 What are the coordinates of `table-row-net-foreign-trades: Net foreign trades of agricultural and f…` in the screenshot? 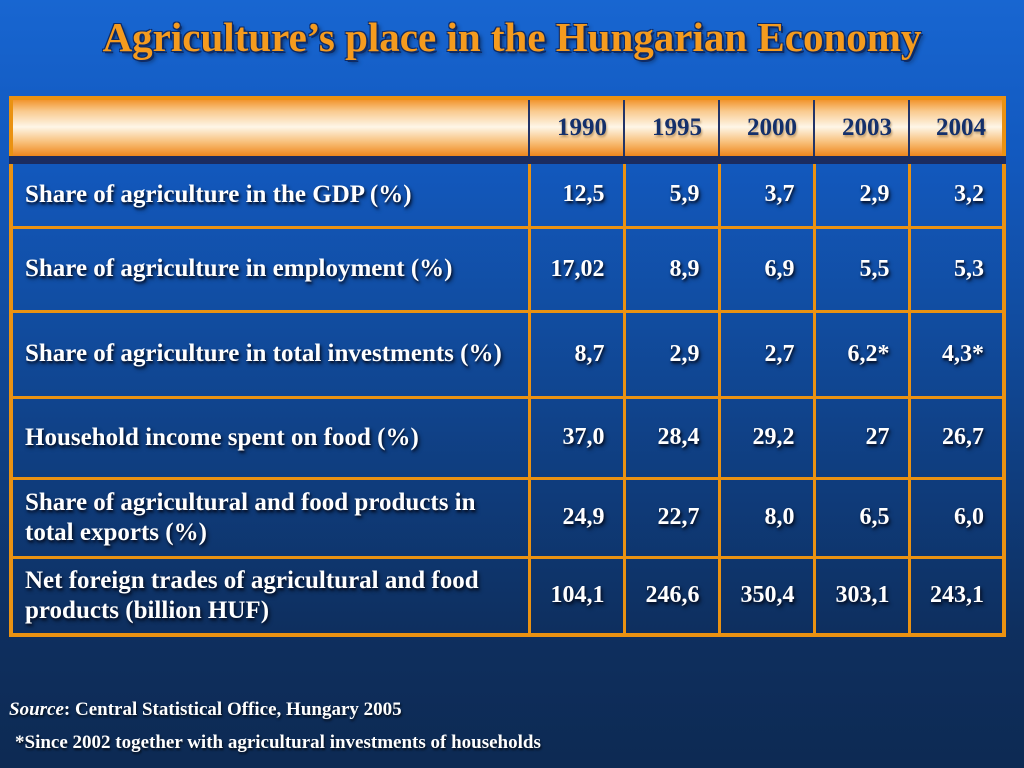 It's located at (507, 596).